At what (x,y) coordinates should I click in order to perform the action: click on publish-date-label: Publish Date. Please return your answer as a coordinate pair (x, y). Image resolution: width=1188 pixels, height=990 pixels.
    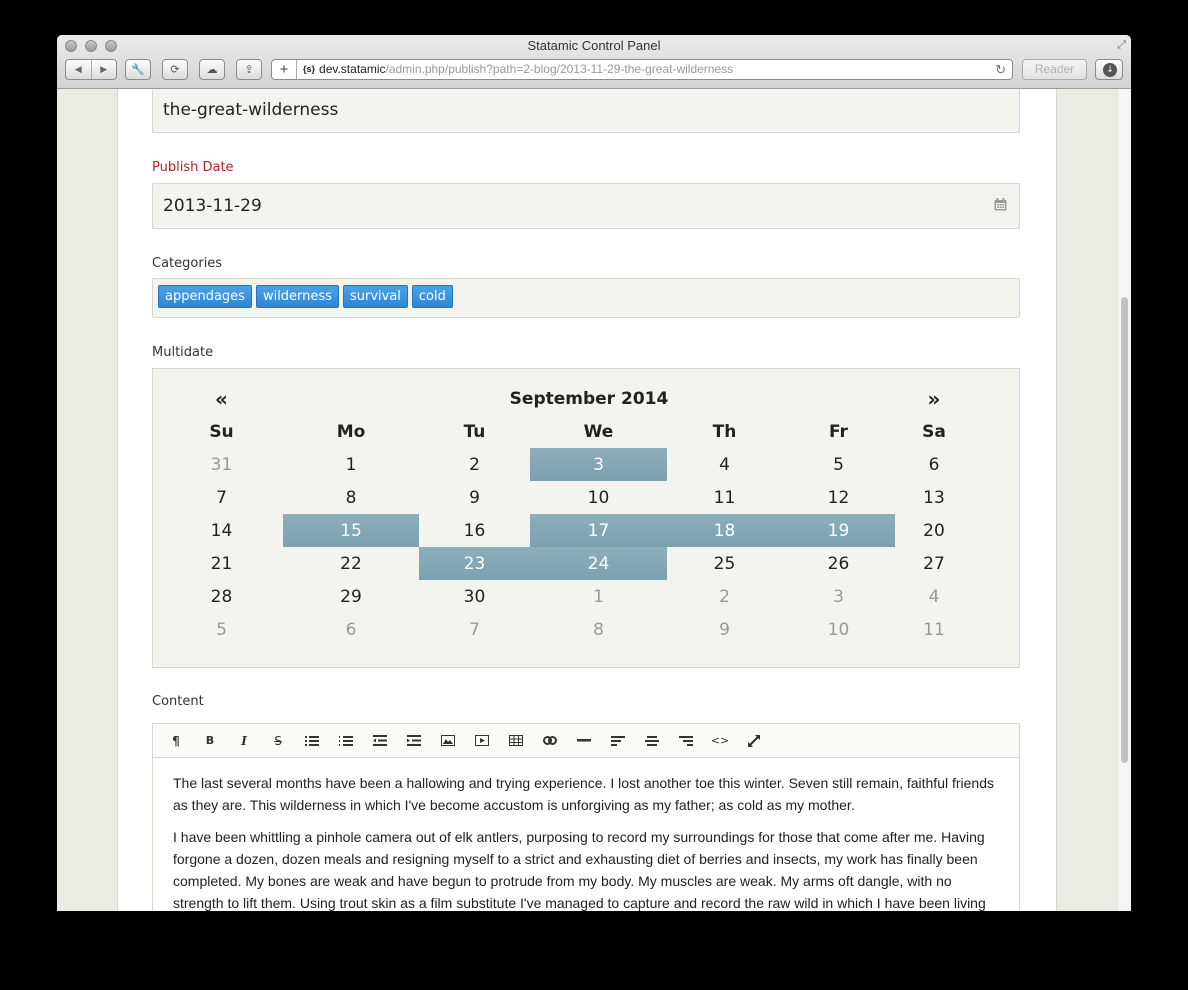
    Looking at the image, I should click on (193, 167).